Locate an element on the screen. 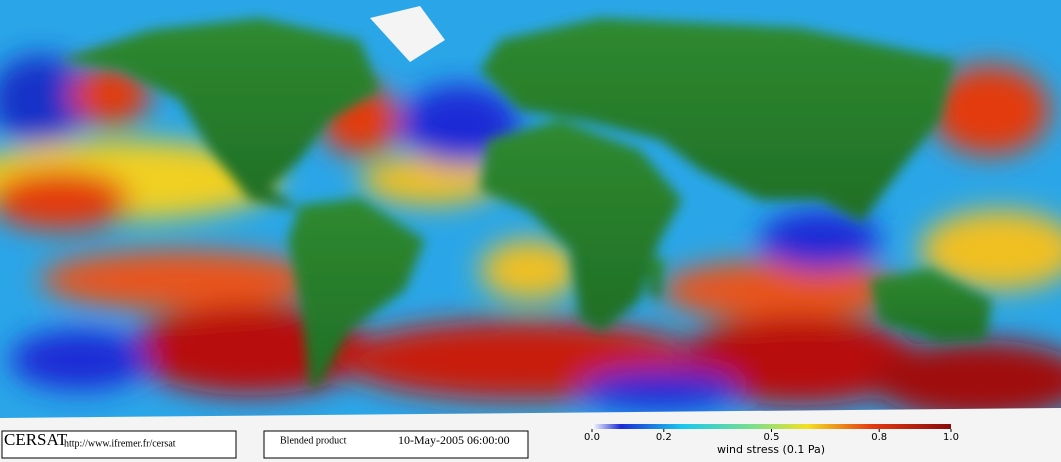  colorbar is located at coordinates (771, 426).